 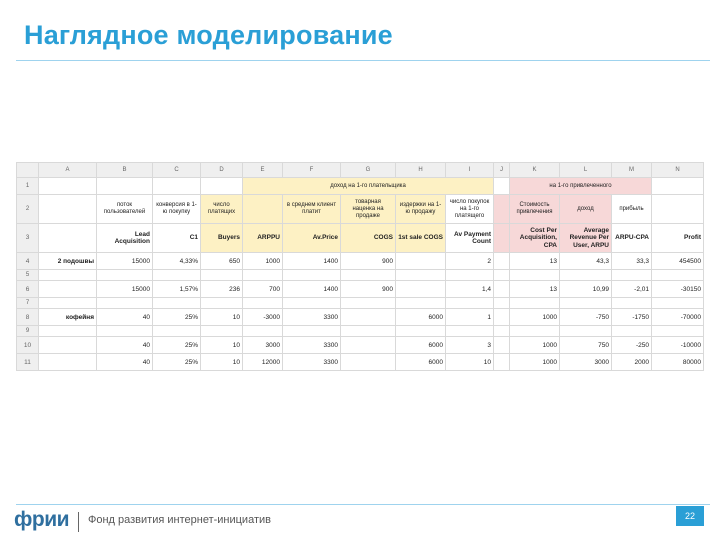 I want to click on cell: 2, so click(x=469, y=261).